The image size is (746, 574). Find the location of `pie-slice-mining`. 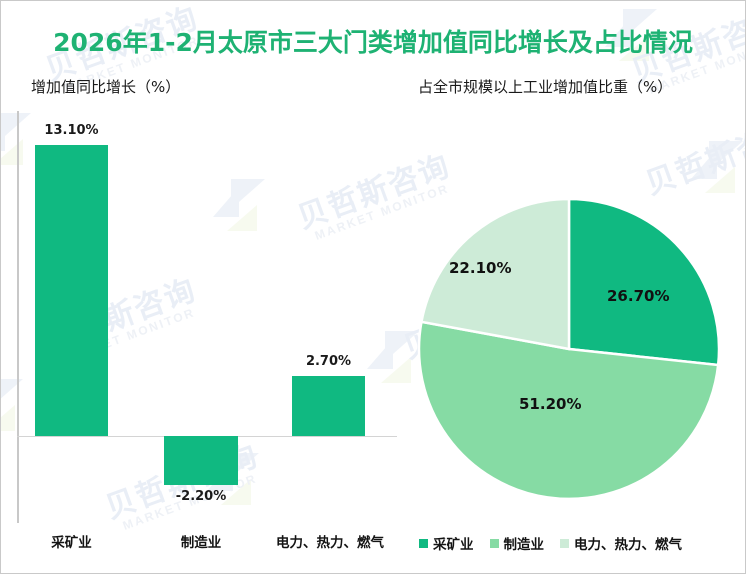

pie-slice-mining is located at coordinates (644, 282).